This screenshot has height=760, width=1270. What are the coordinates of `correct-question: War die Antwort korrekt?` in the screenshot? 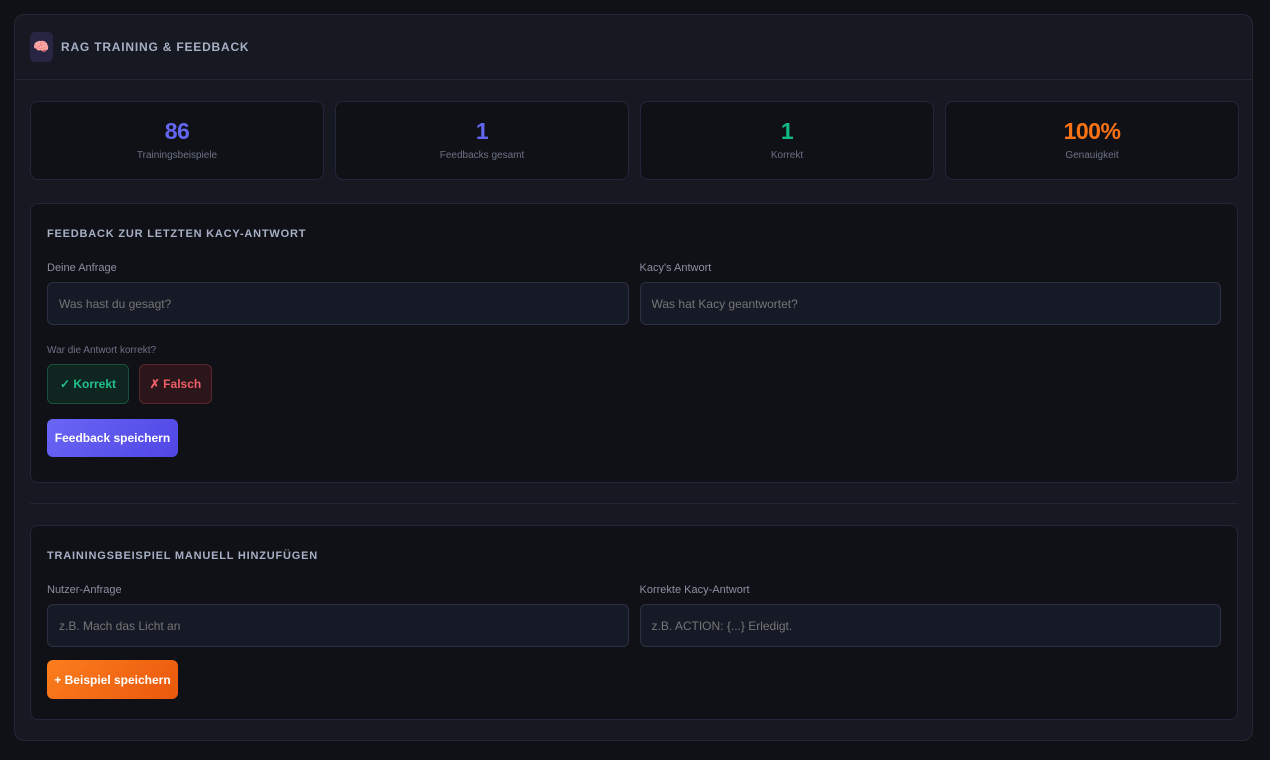 It's located at (102, 350).